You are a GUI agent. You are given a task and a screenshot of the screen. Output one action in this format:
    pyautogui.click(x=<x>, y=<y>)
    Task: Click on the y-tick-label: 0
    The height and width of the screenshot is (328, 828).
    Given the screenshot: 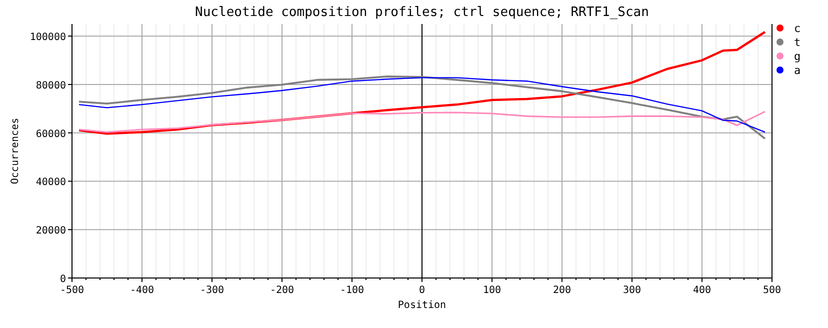 What is the action you would take?
    pyautogui.click(x=63, y=279)
    